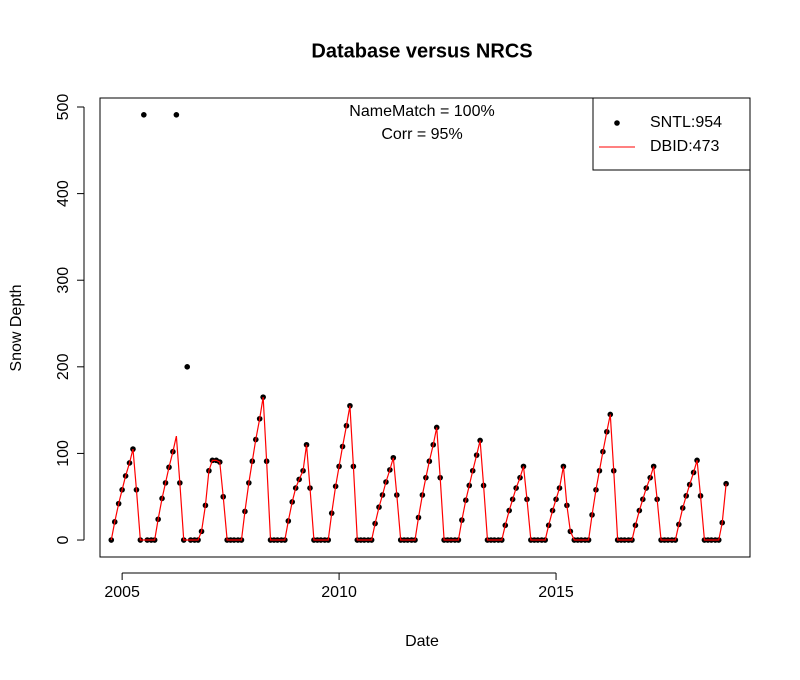  I want to click on y-tick-label: 400, so click(63, 193).